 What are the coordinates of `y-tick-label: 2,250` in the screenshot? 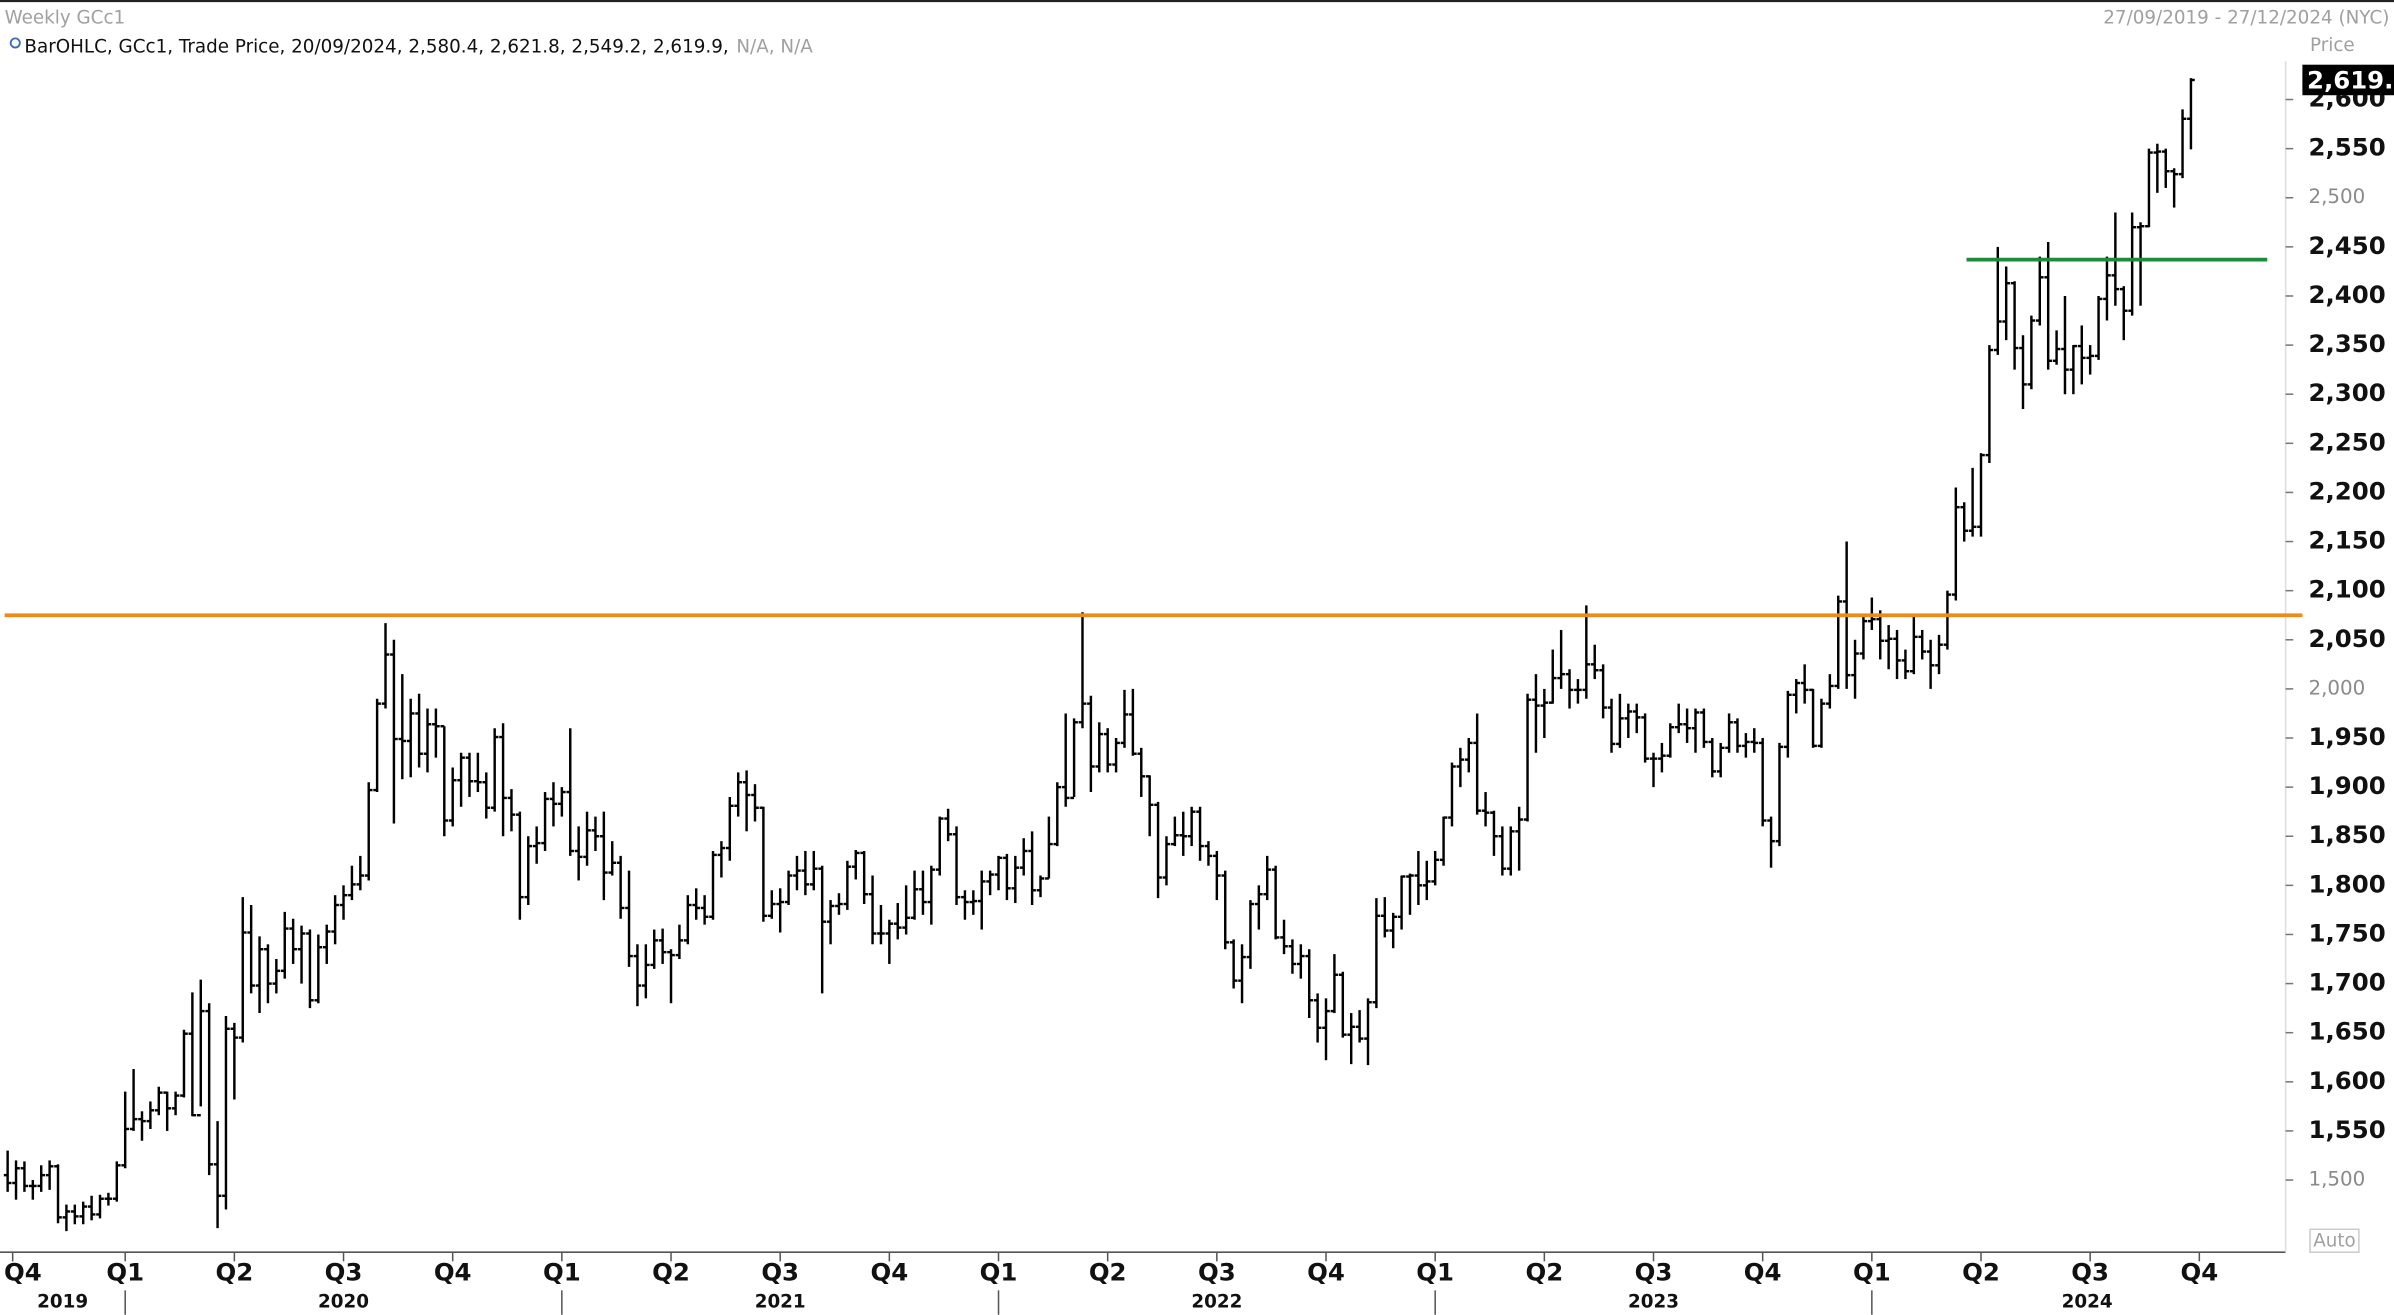 It's located at (2347, 441).